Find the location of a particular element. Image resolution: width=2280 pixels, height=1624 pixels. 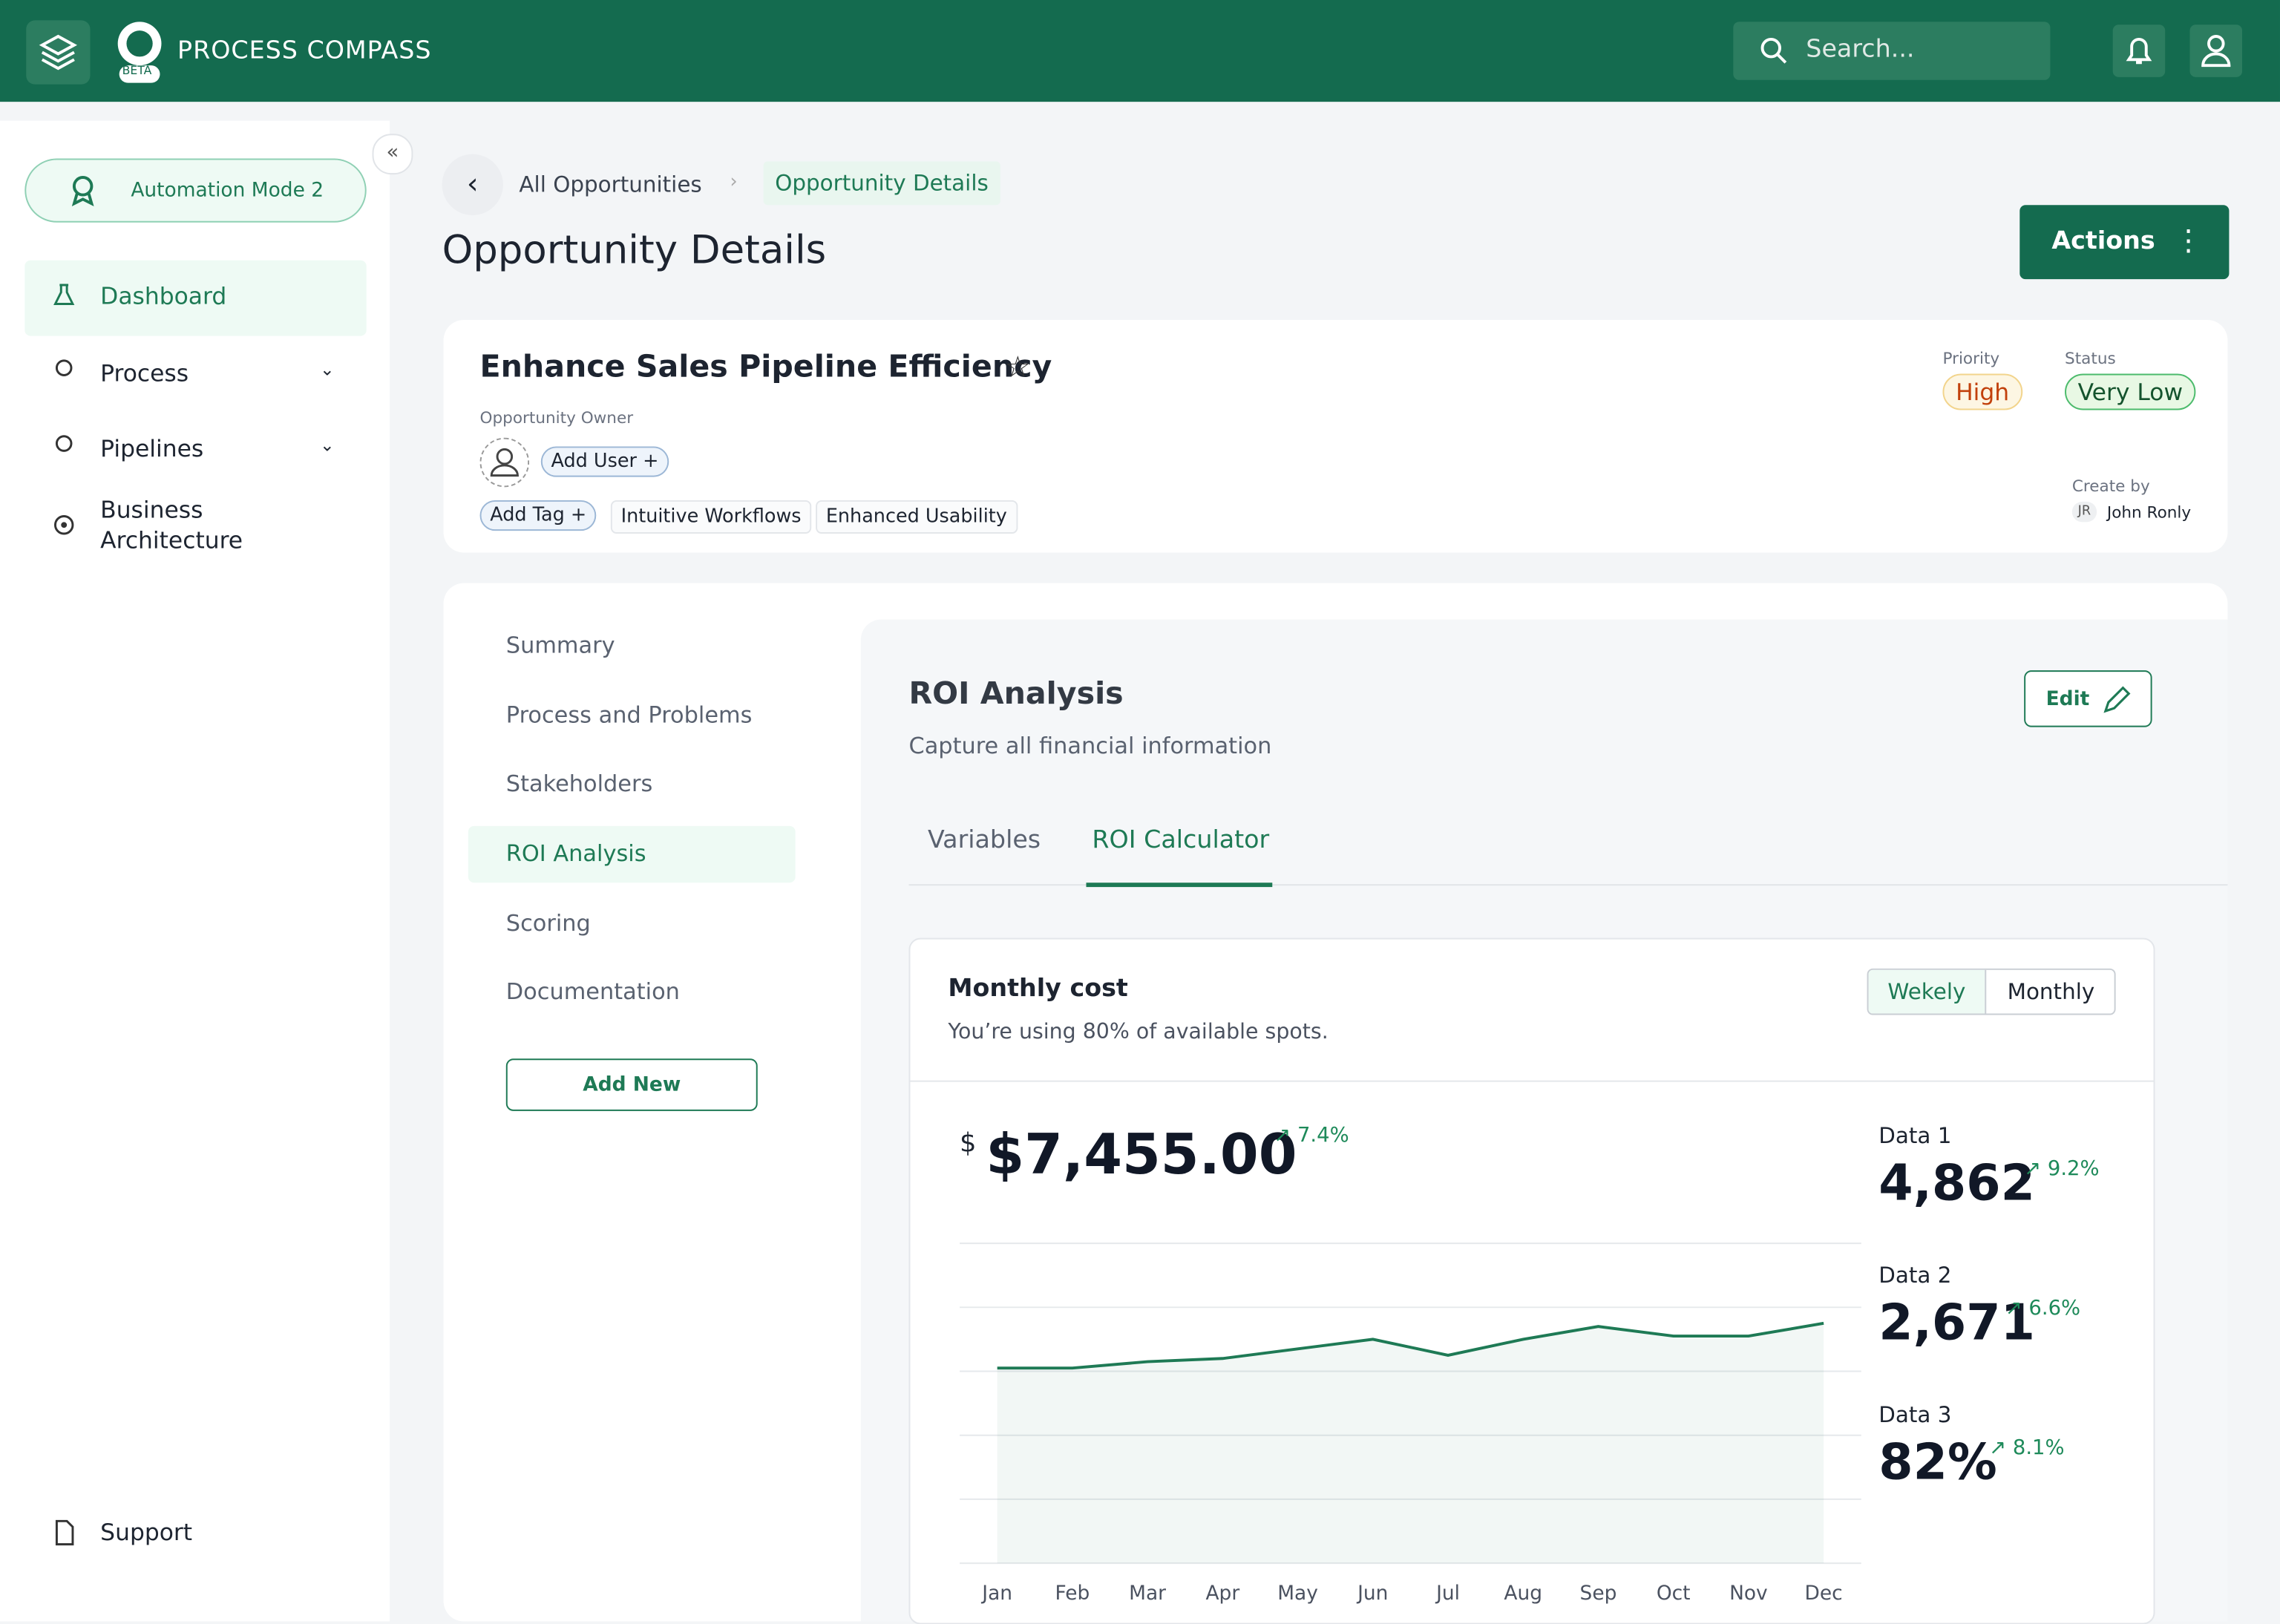

beta-badge: BETA is located at coordinates (137, 71).